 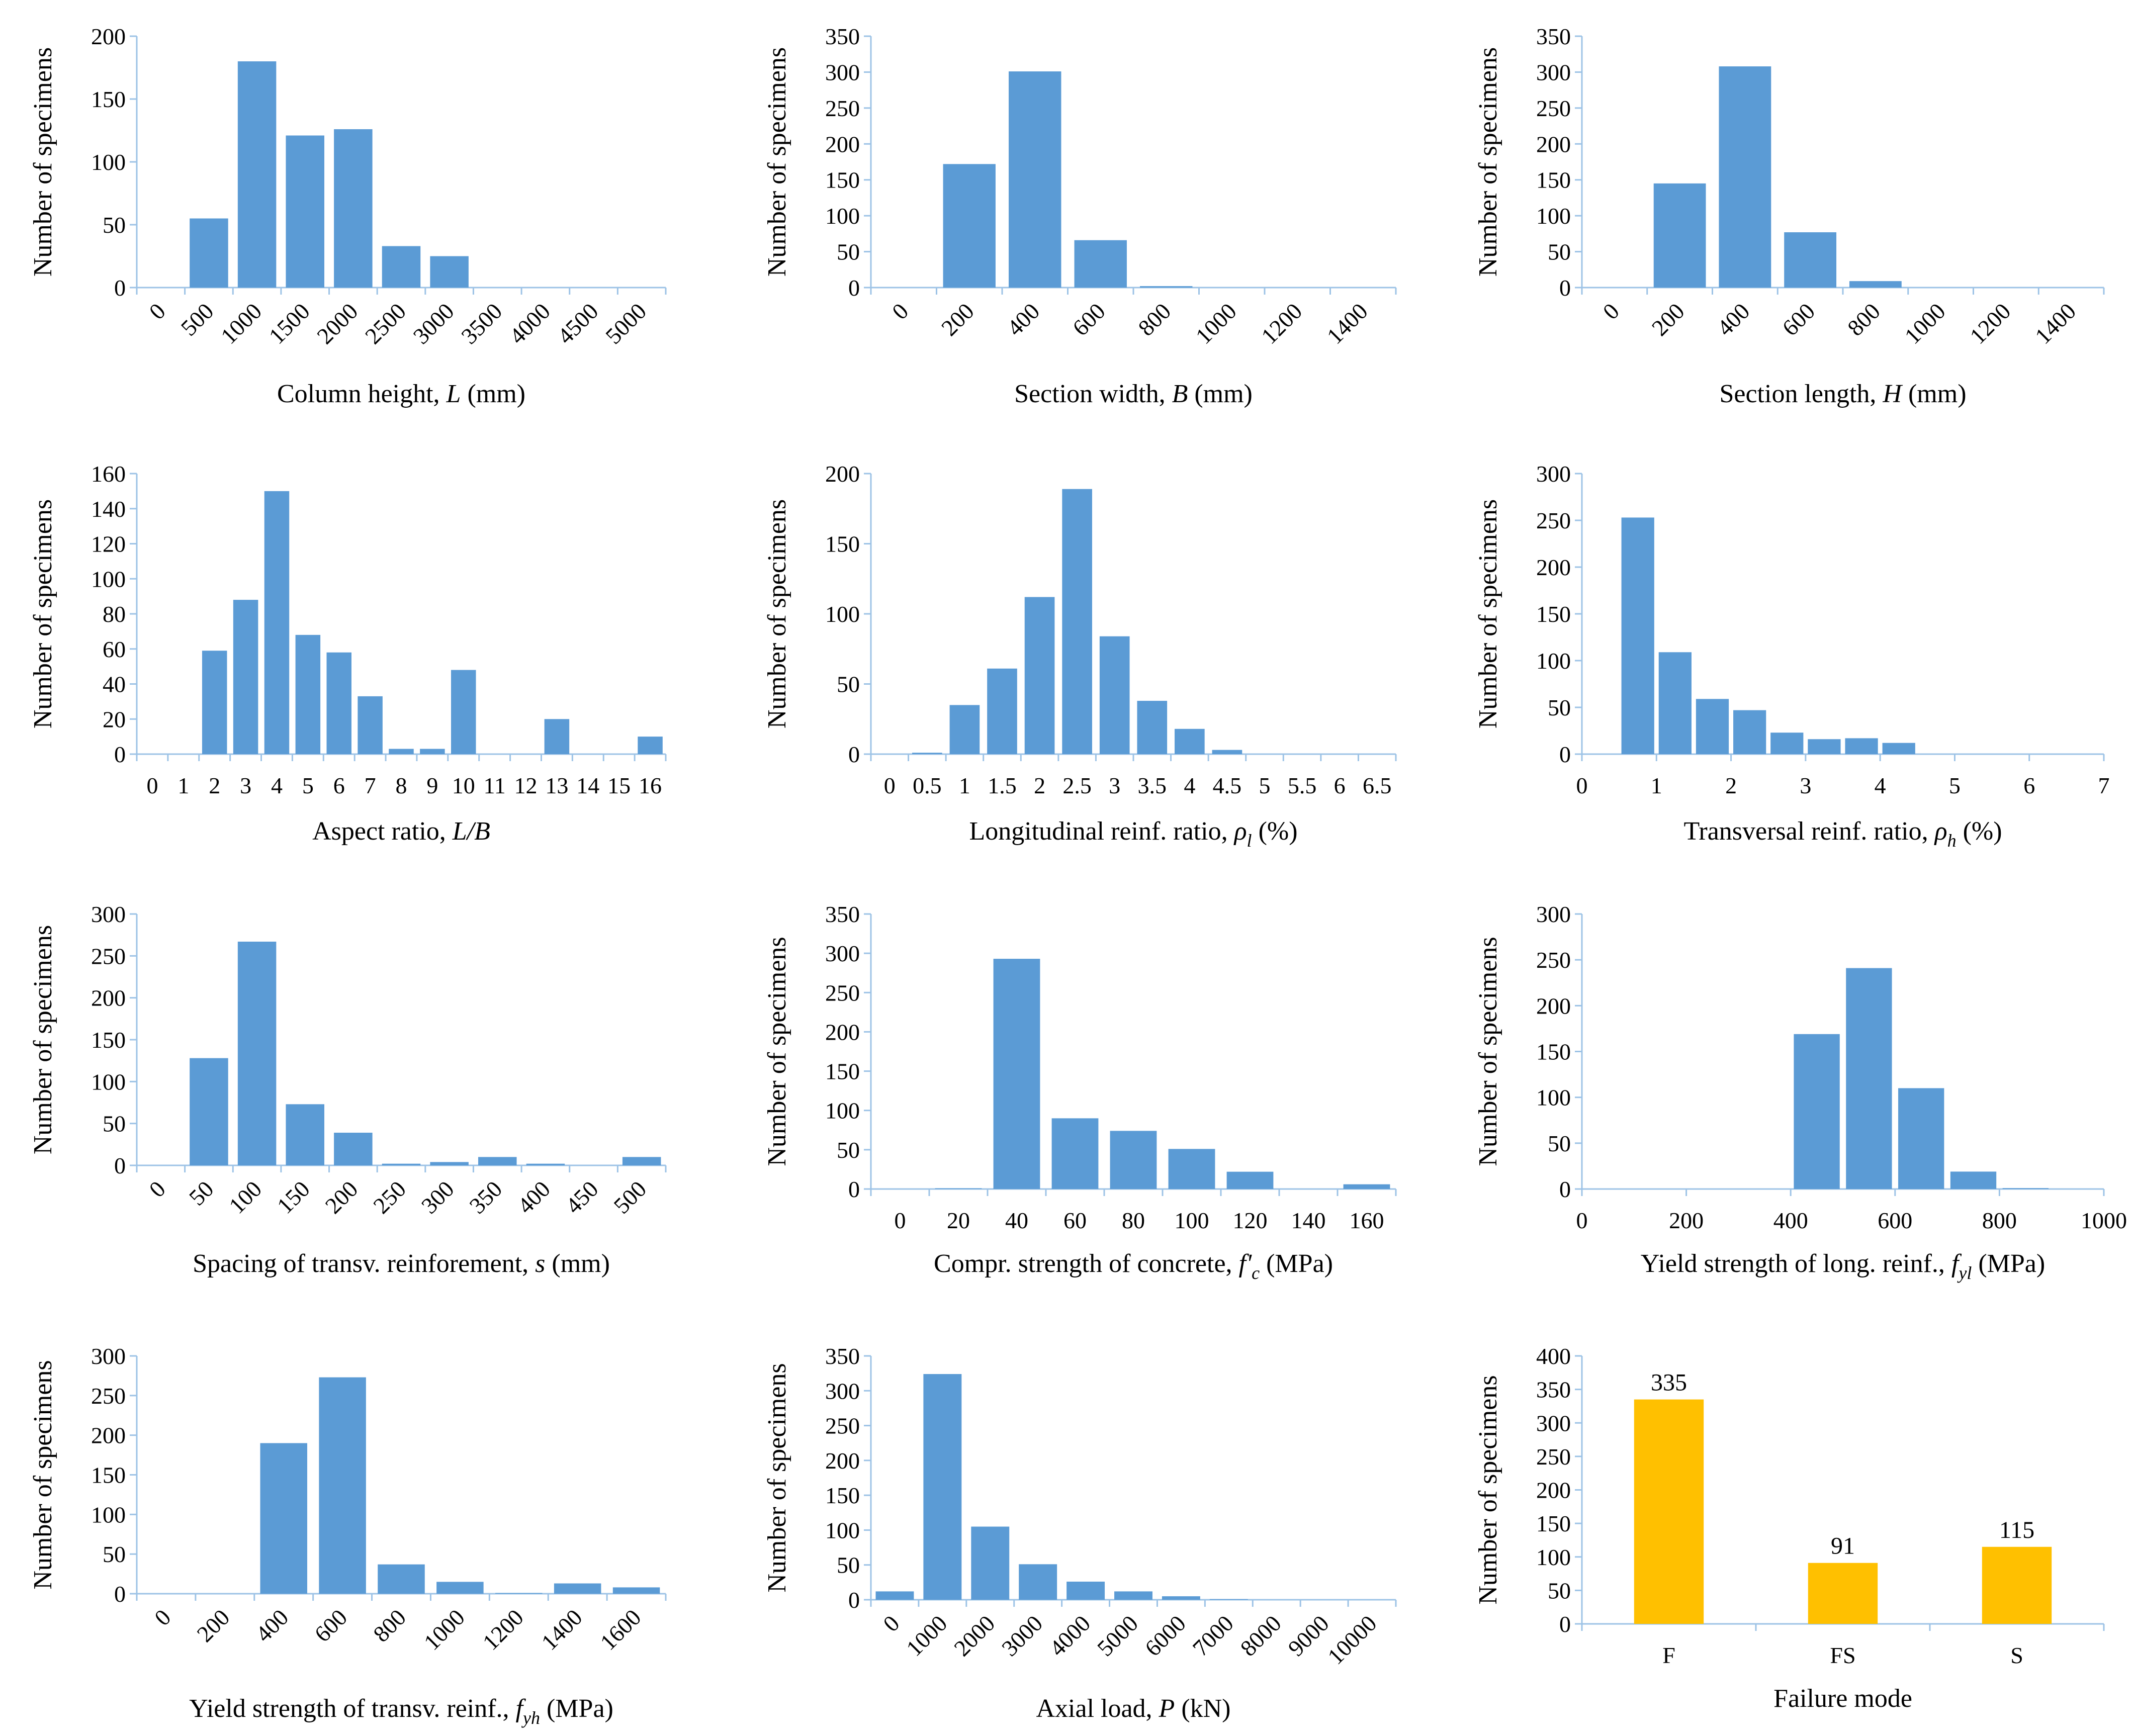 I want to click on x-tick-label: 5000, so click(x=625, y=324).